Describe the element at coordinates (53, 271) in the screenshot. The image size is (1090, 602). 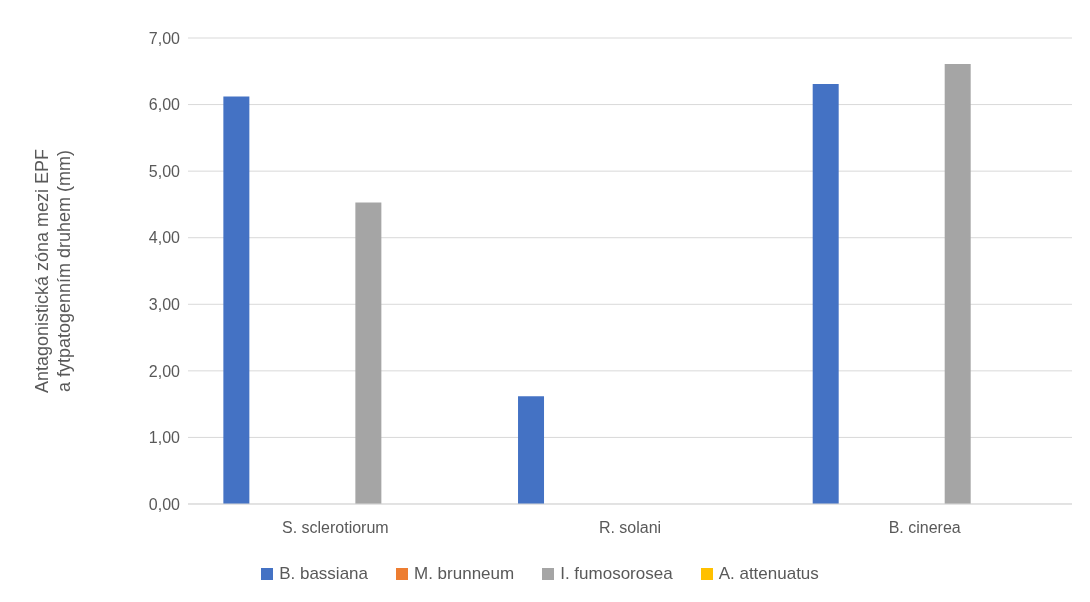
I see `y-axis-title: Antagonistická zóna mezi EPF a fytpatogenním druhem (mm)` at that location.